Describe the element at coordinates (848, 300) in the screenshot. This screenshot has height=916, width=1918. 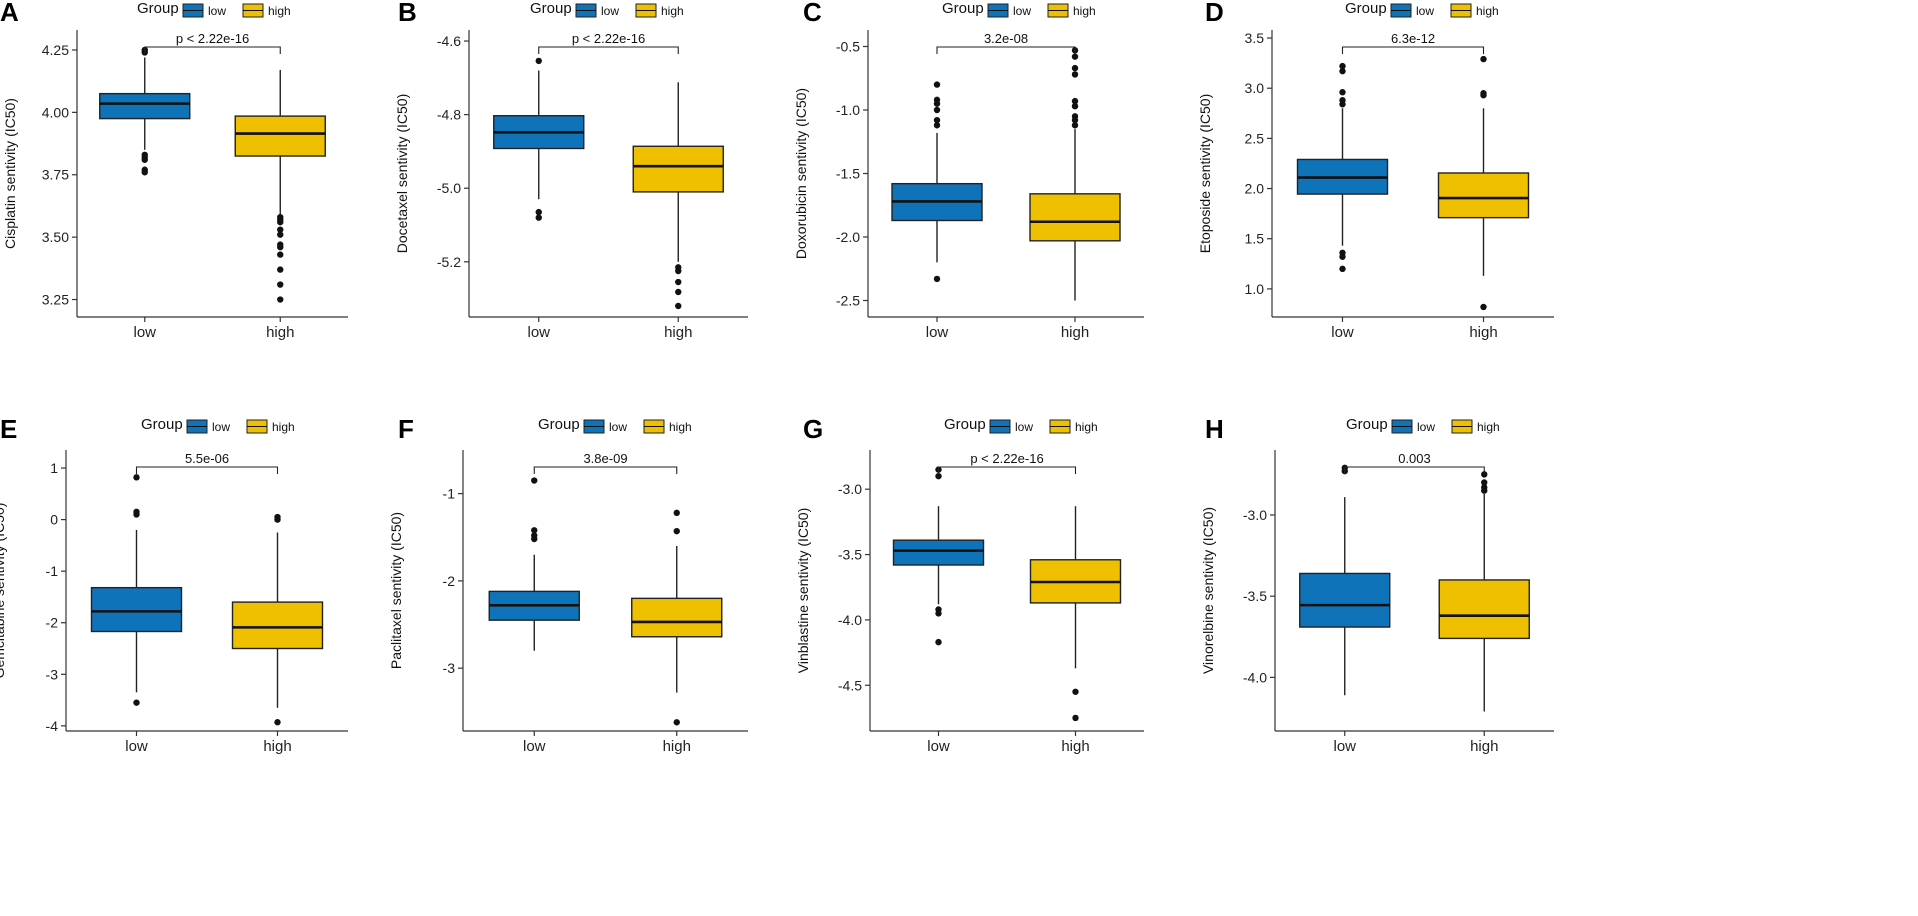
I see `y-tick-label: -2.5` at that location.